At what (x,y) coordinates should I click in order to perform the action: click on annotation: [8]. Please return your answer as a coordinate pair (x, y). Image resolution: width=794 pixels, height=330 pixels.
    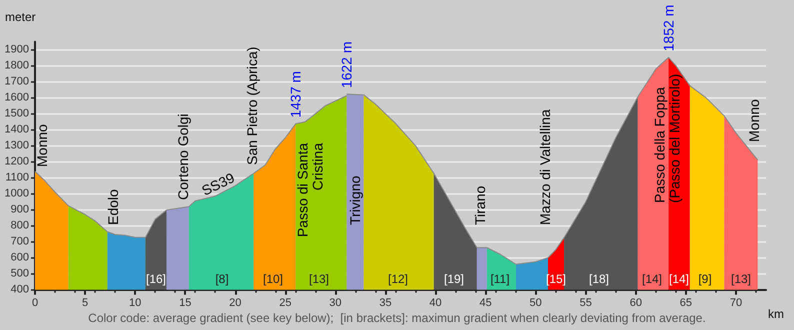
    Looking at the image, I should click on (222, 279).